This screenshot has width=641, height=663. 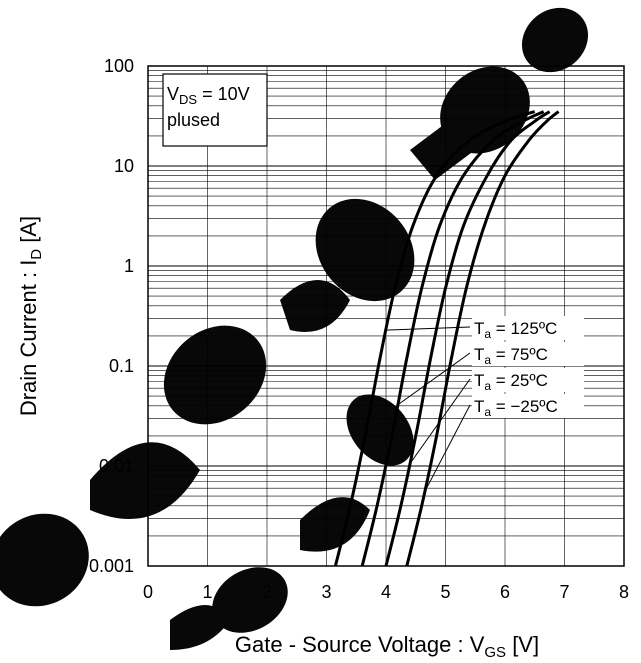 What do you see at coordinates (516, 408) in the screenshot?
I see `legend-label-3: Ta = −25ºC` at bounding box center [516, 408].